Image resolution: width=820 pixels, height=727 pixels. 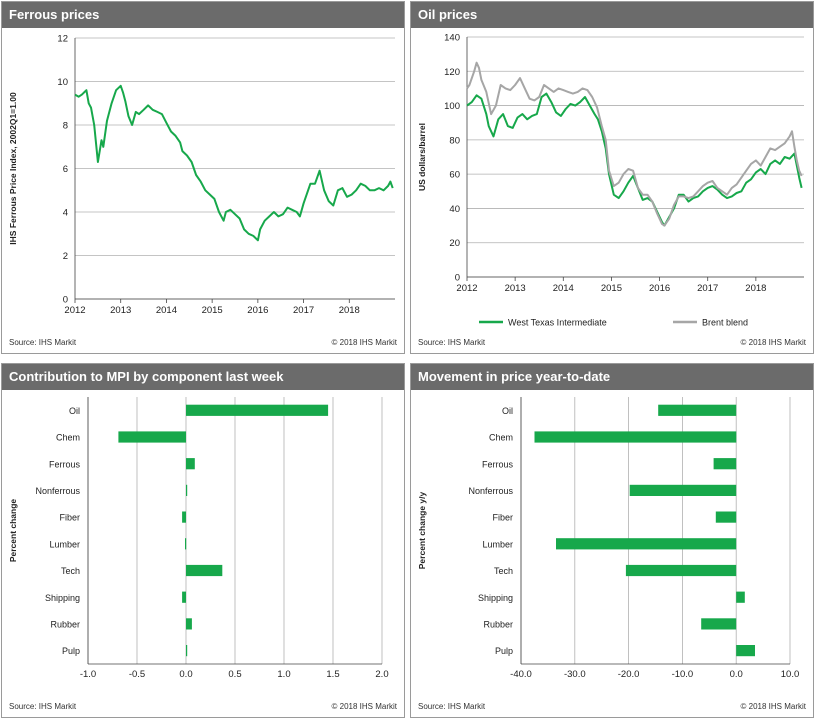 What do you see at coordinates (422, 157) in the screenshot?
I see `y-axis-title: US dollars/barrel` at bounding box center [422, 157].